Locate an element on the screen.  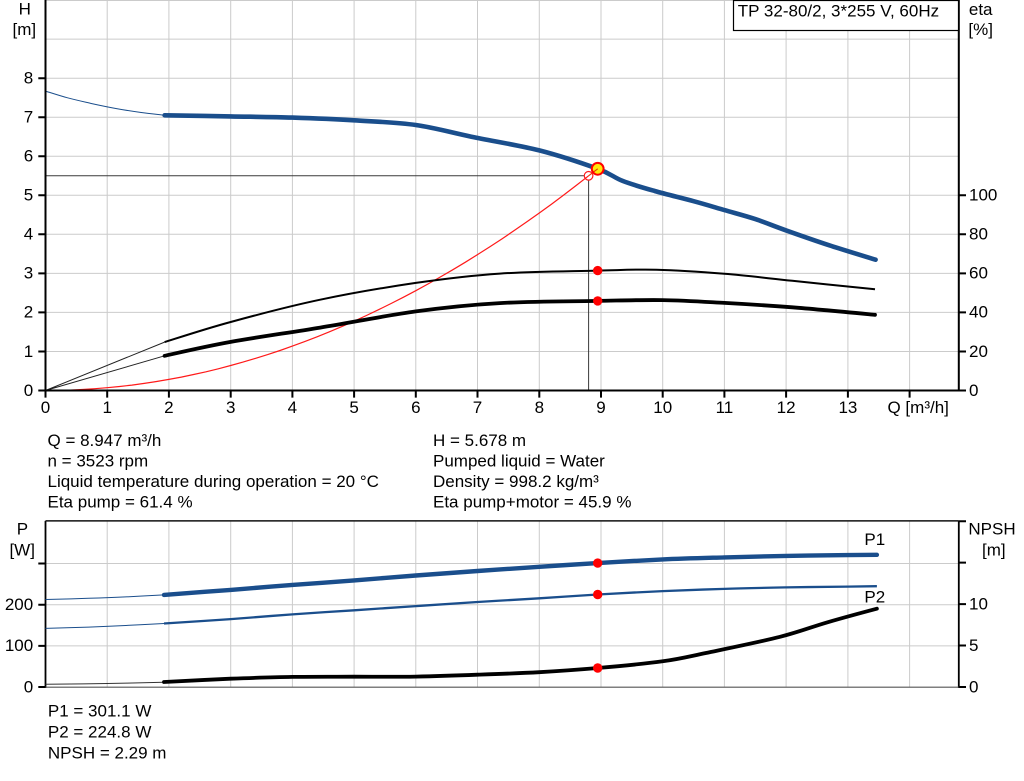
svg-text: P1 = 301.1 W is located at coordinates (99, 711).